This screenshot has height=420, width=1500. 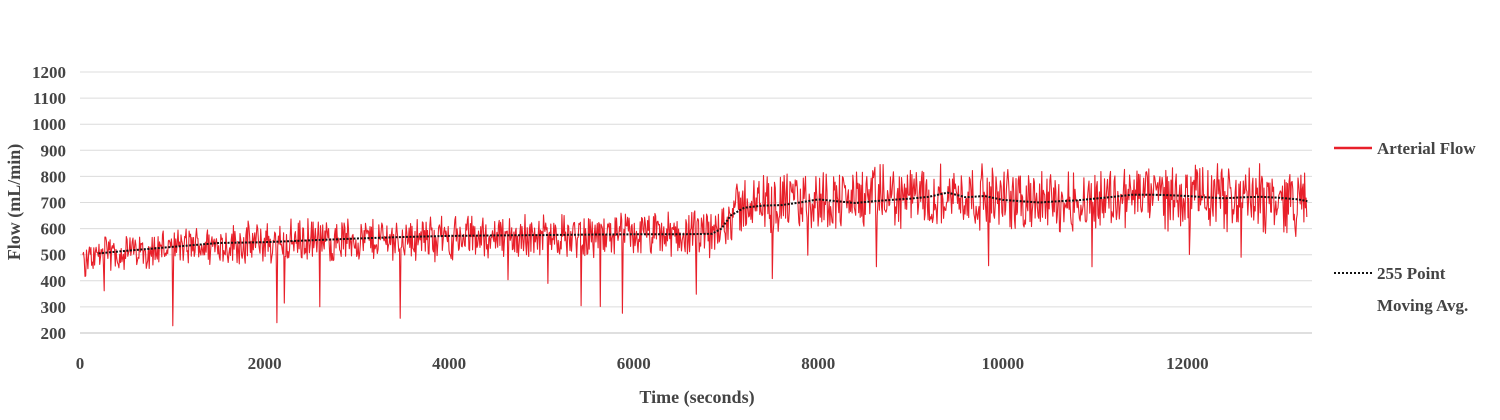 I want to click on x-tick-label-0: 0, so click(x=80, y=363).